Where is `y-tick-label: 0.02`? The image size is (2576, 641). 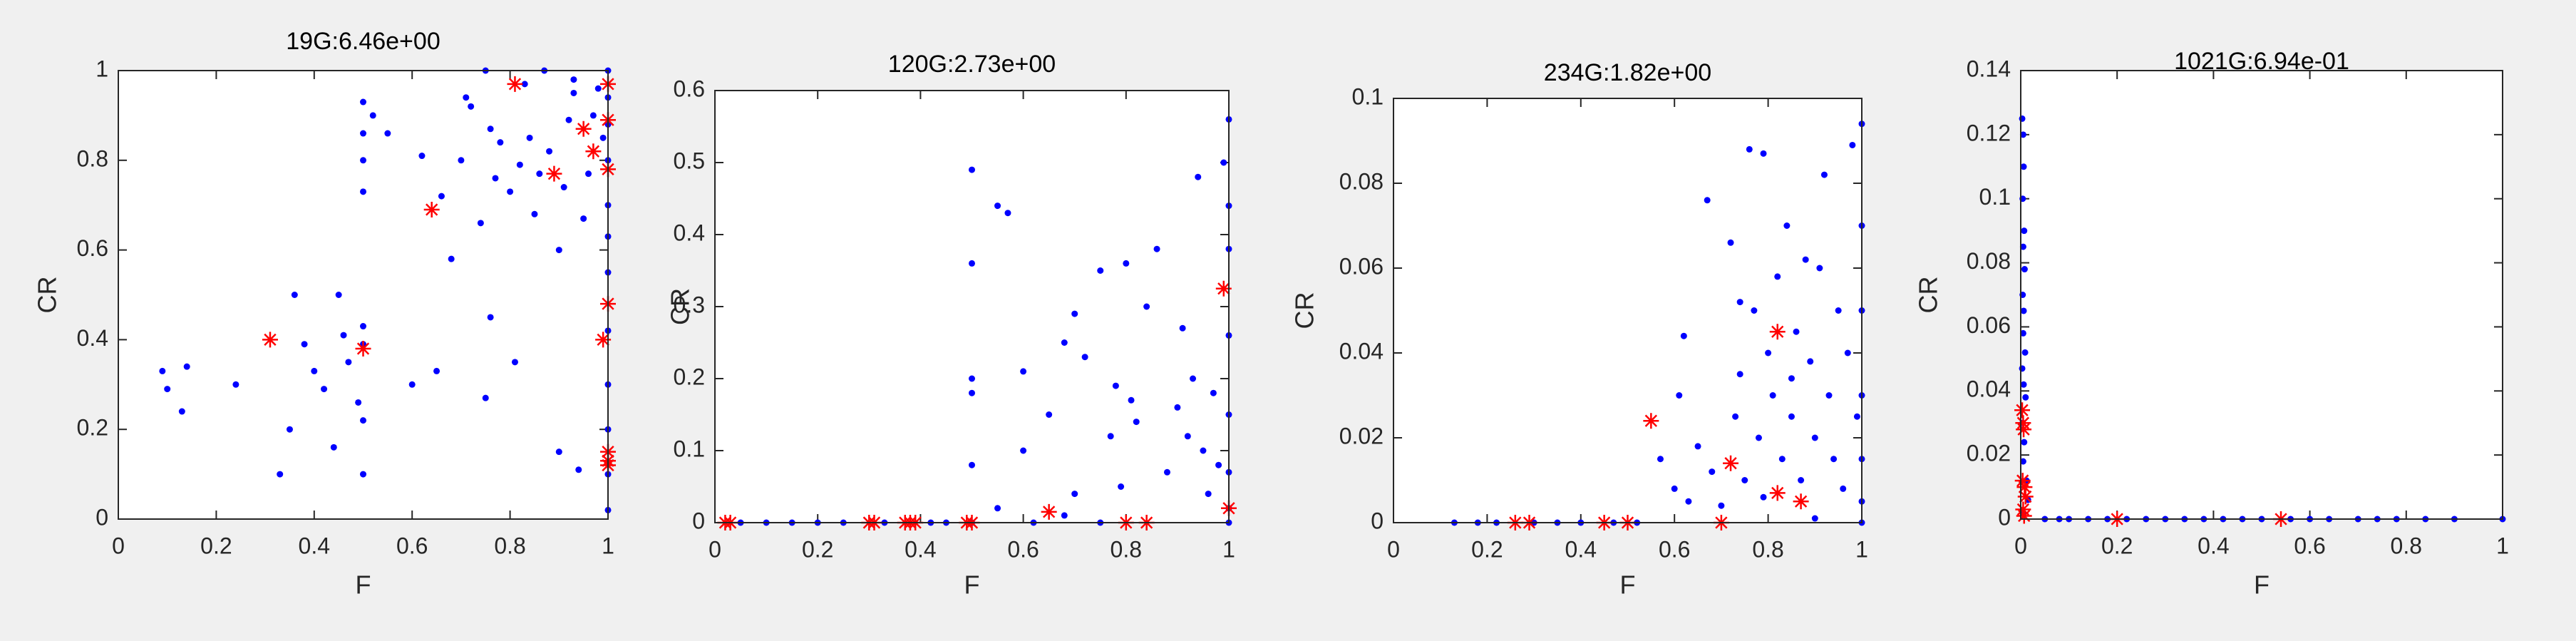 y-tick-label: 0.02 is located at coordinates (1989, 453).